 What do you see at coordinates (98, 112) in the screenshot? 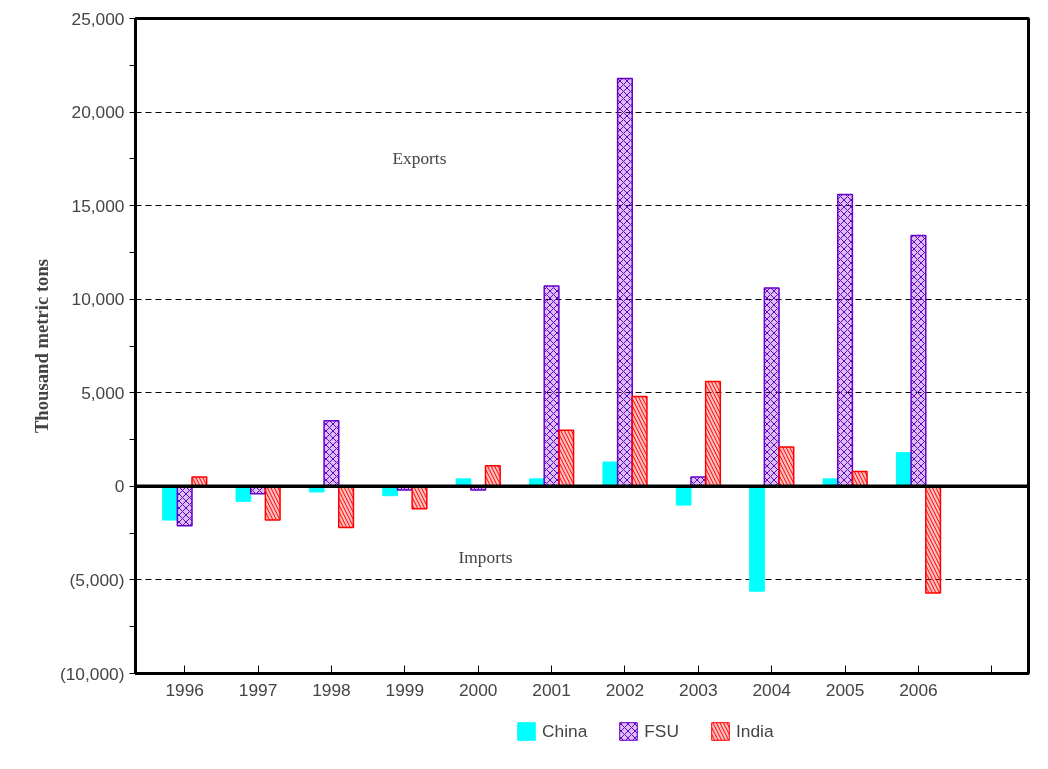
I see `y-tick-label: 20,000` at bounding box center [98, 112].